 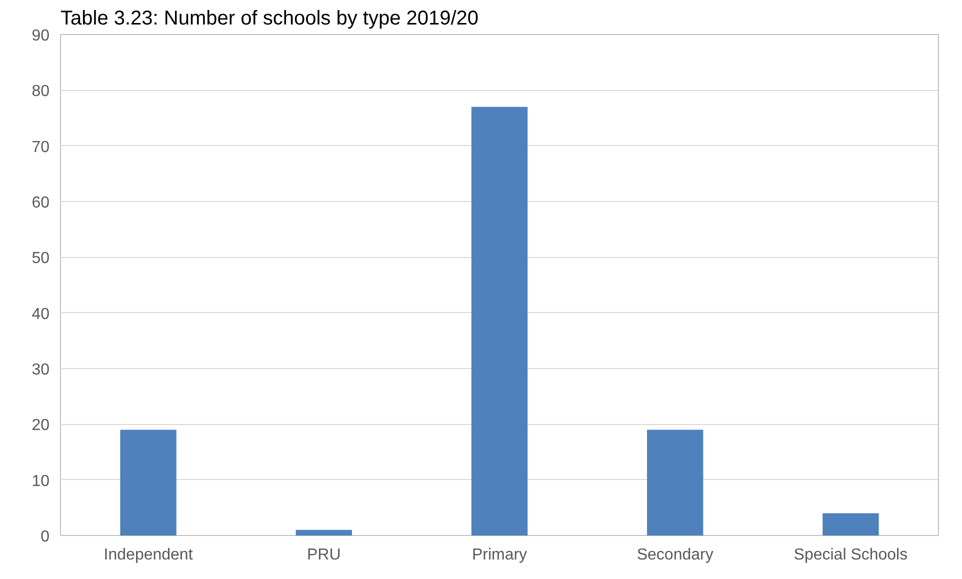 I want to click on y-tick-label: 50, so click(x=41, y=259).